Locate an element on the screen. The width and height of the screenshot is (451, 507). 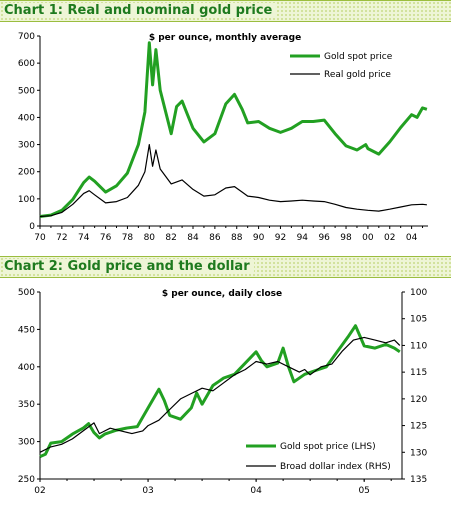
chart1-x-tick-label: 78 is located at coordinates (128, 238).